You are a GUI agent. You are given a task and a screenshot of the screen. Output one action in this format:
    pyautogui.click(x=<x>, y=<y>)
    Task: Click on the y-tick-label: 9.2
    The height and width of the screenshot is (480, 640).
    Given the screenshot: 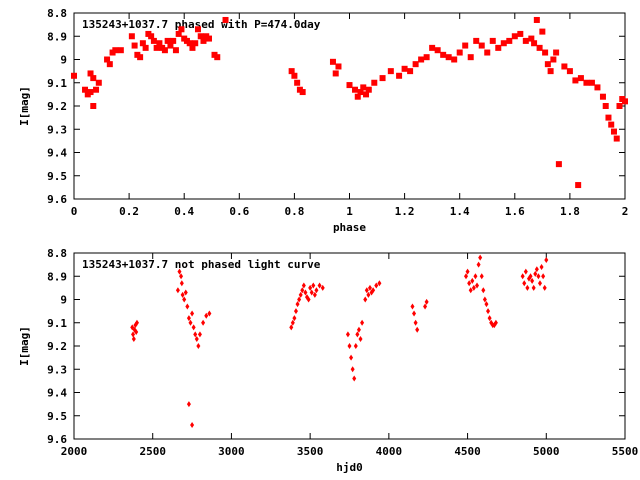 What is the action you would take?
    pyautogui.click(x=57, y=346)
    